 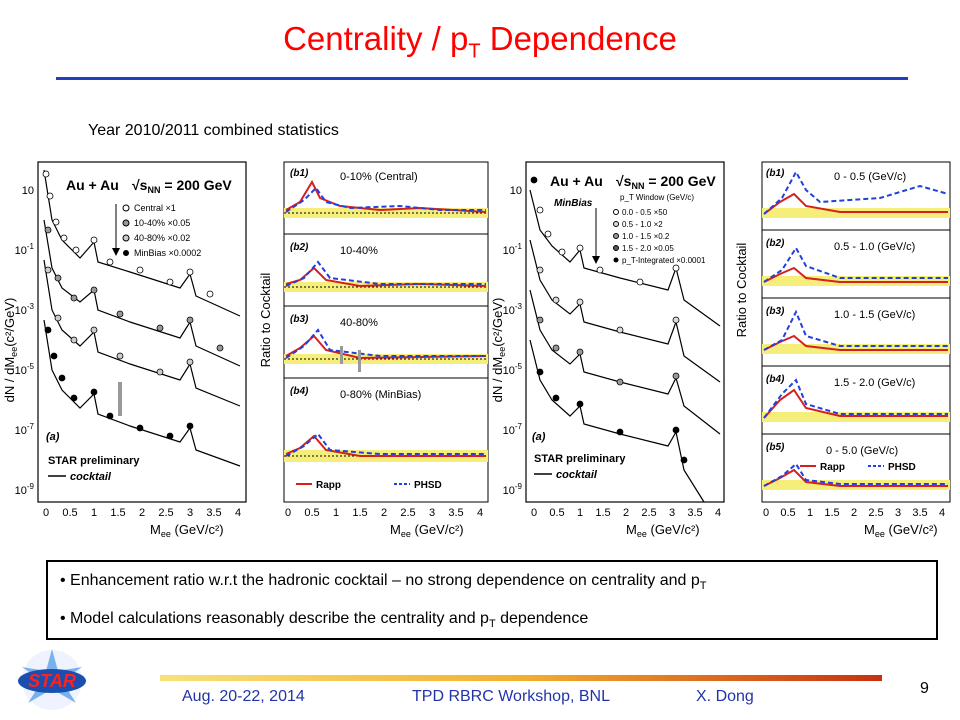 I want to click on left-cocktail-label: cocktail, so click(x=91, y=477).